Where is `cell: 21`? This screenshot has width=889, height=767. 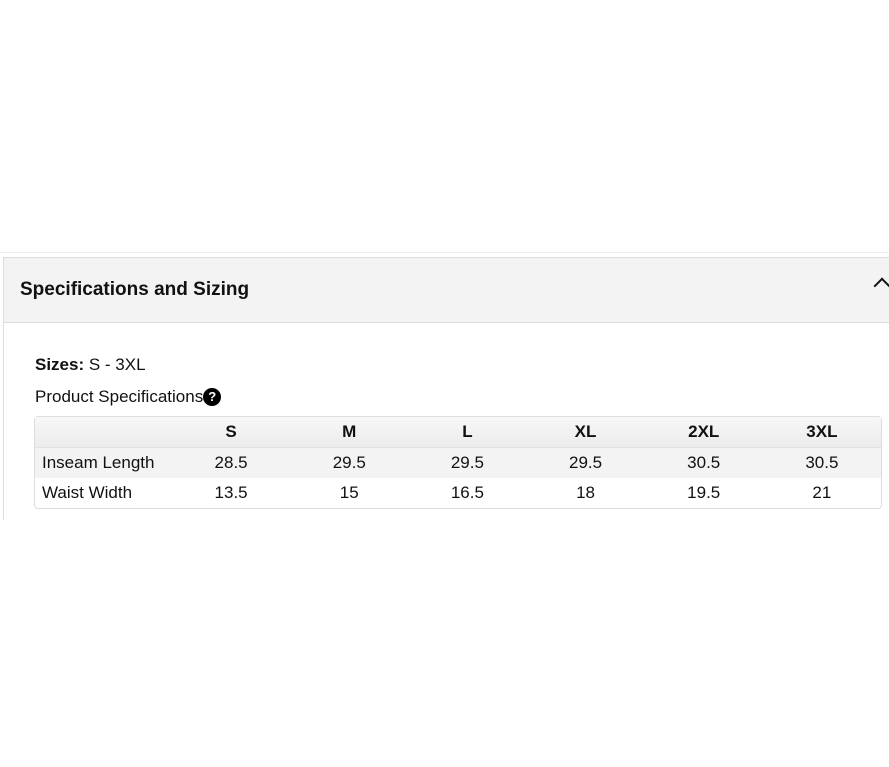 cell: 21 is located at coordinates (822, 492).